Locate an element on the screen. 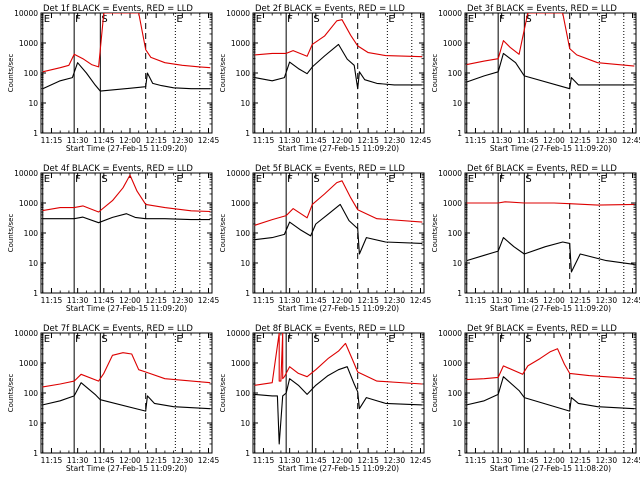 This screenshot has width=640, height=480. chart-title: Det 3f BLACK = Events, RED = LLD is located at coordinates (542, 9).